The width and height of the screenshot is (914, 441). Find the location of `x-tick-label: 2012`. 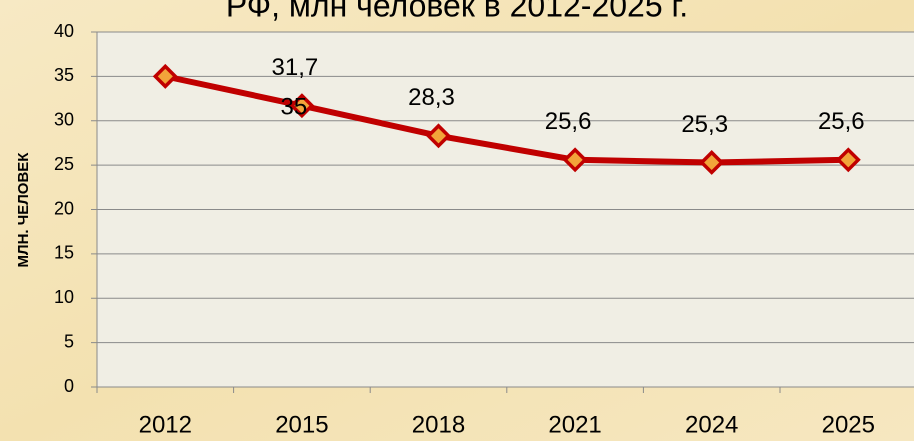

x-tick-label: 2012 is located at coordinates (165, 424).